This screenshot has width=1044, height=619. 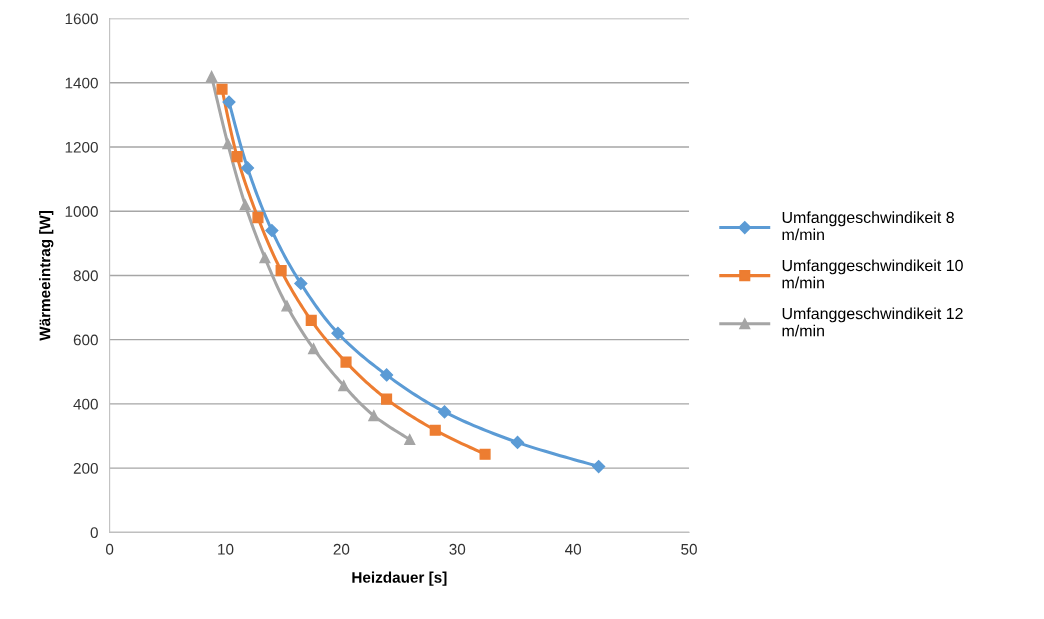 I want to click on y-tick-label: 0, so click(x=94, y=533).